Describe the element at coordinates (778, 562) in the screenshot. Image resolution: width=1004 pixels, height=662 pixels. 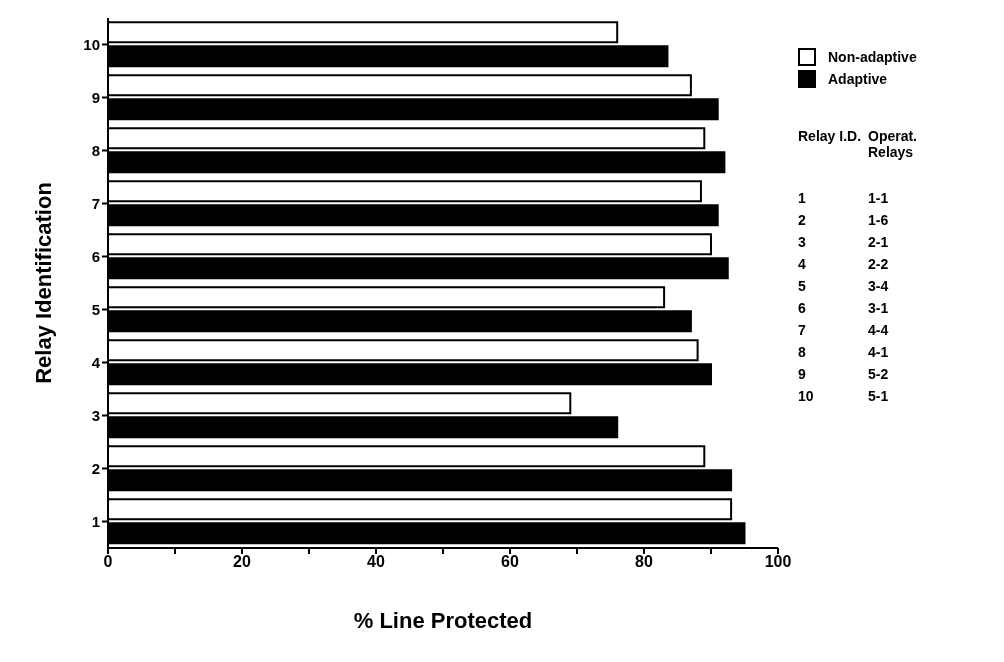
I see `x-tick-label: 100` at that location.